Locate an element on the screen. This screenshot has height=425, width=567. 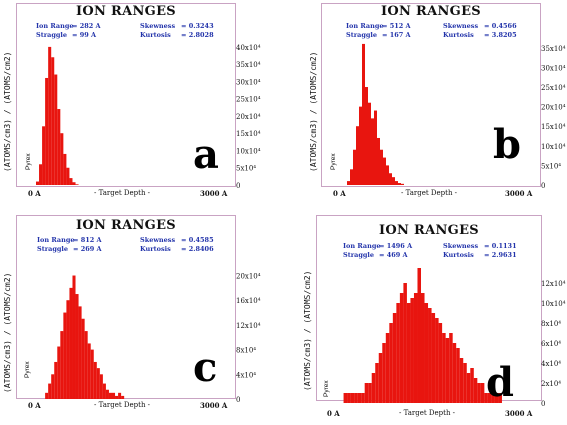
straggle-label: Straggle is located at coordinates (53, 249).